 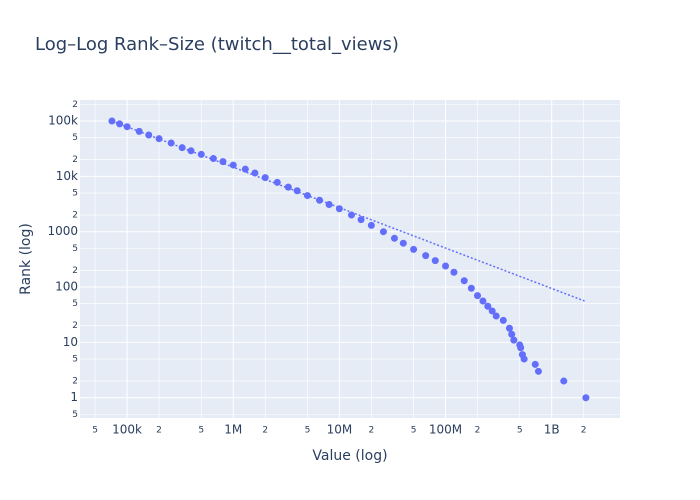 I want to click on y-tick-label: 1000, so click(x=62, y=231).